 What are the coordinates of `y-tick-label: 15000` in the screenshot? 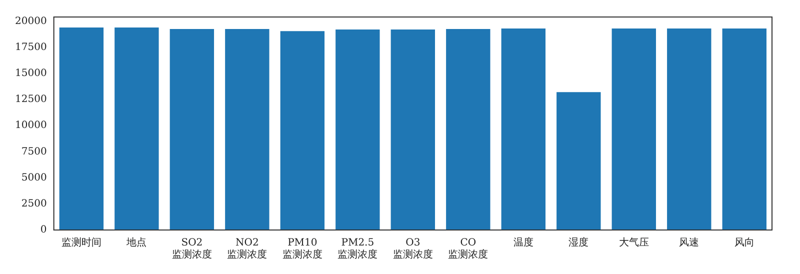 It's located at (31, 73).